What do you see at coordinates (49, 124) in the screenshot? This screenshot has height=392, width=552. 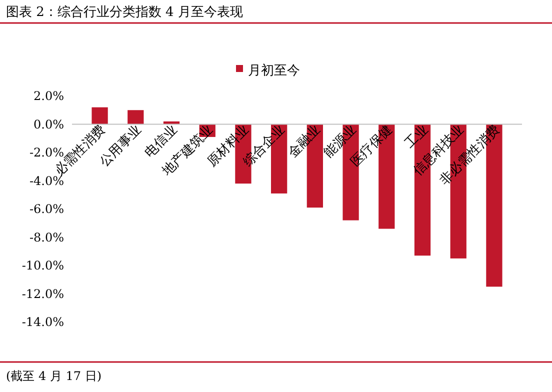 I see `y-tick-label: 0.0%` at bounding box center [49, 124].